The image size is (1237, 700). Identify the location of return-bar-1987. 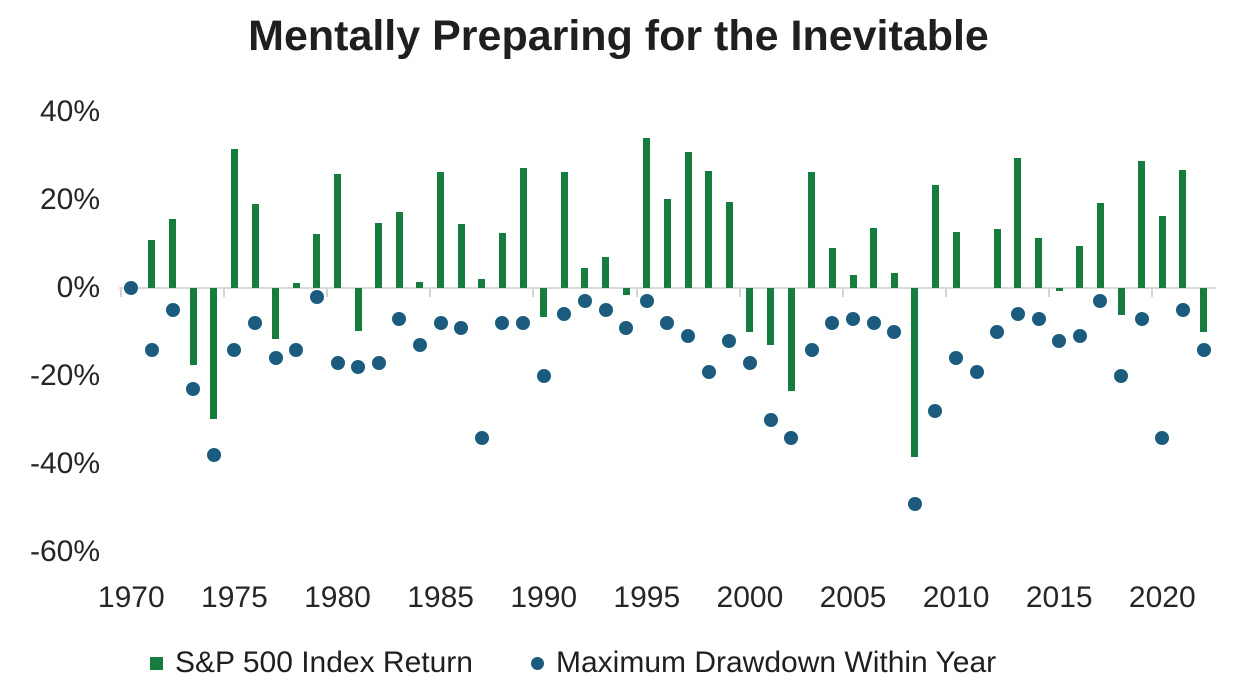
(482, 283).